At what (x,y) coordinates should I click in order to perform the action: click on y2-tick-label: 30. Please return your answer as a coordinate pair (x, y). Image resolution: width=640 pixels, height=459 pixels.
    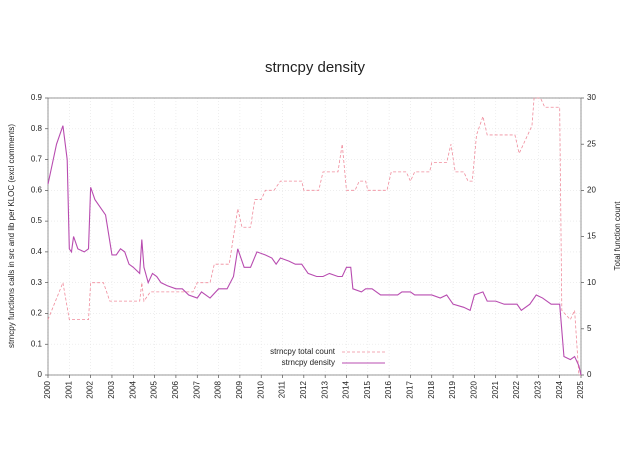
    Looking at the image, I should click on (591, 97).